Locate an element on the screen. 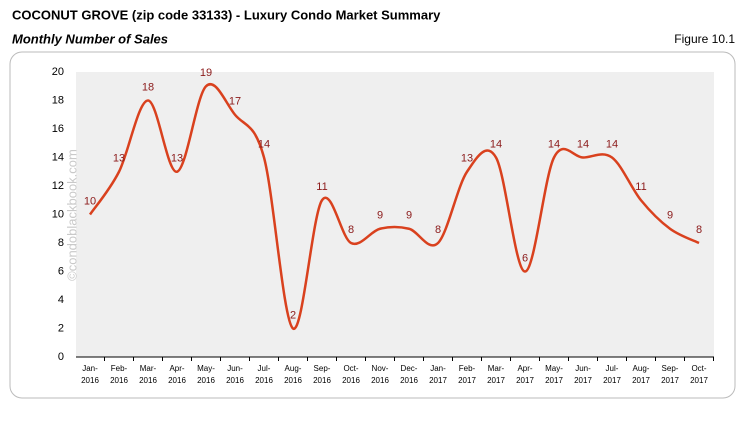 The height and width of the screenshot is (424, 744). x-tick-label: Sep-2016 is located at coordinates (322, 374).